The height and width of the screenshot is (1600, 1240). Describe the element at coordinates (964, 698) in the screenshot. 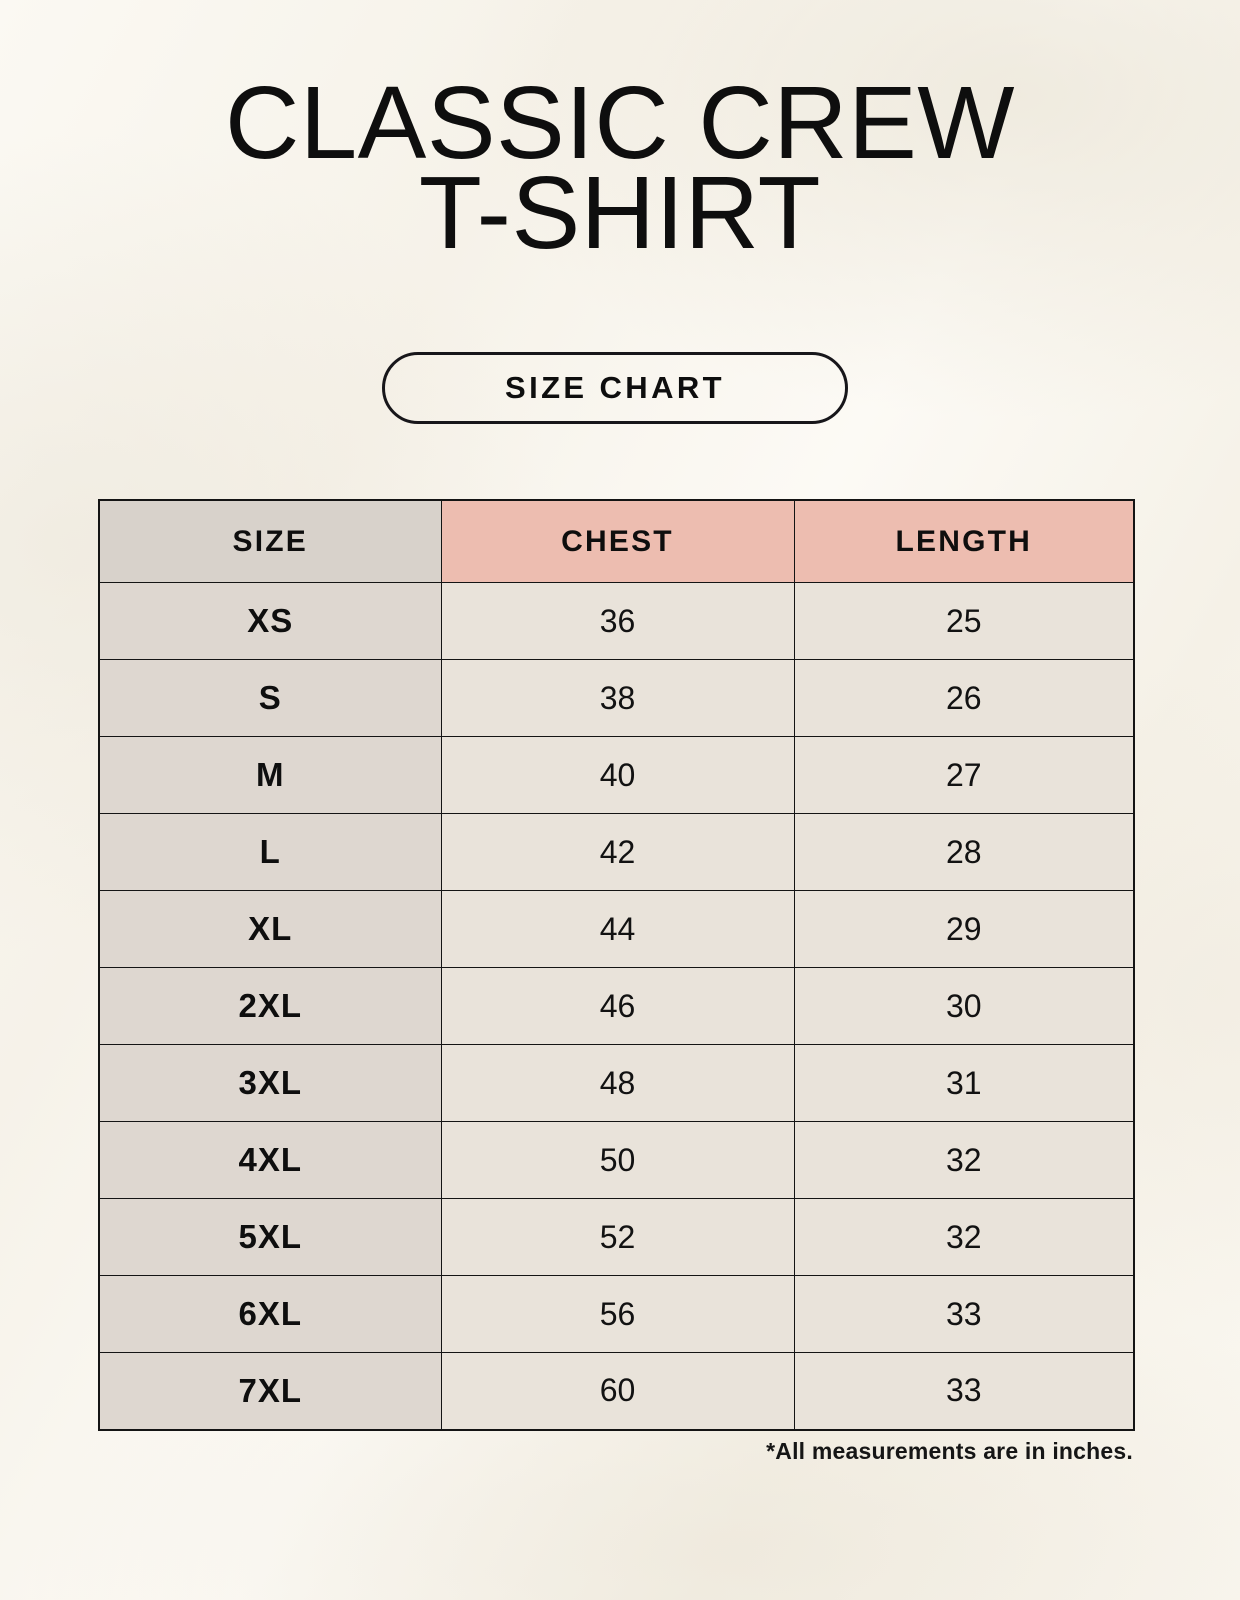

I see `cell-length: 26` at that location.